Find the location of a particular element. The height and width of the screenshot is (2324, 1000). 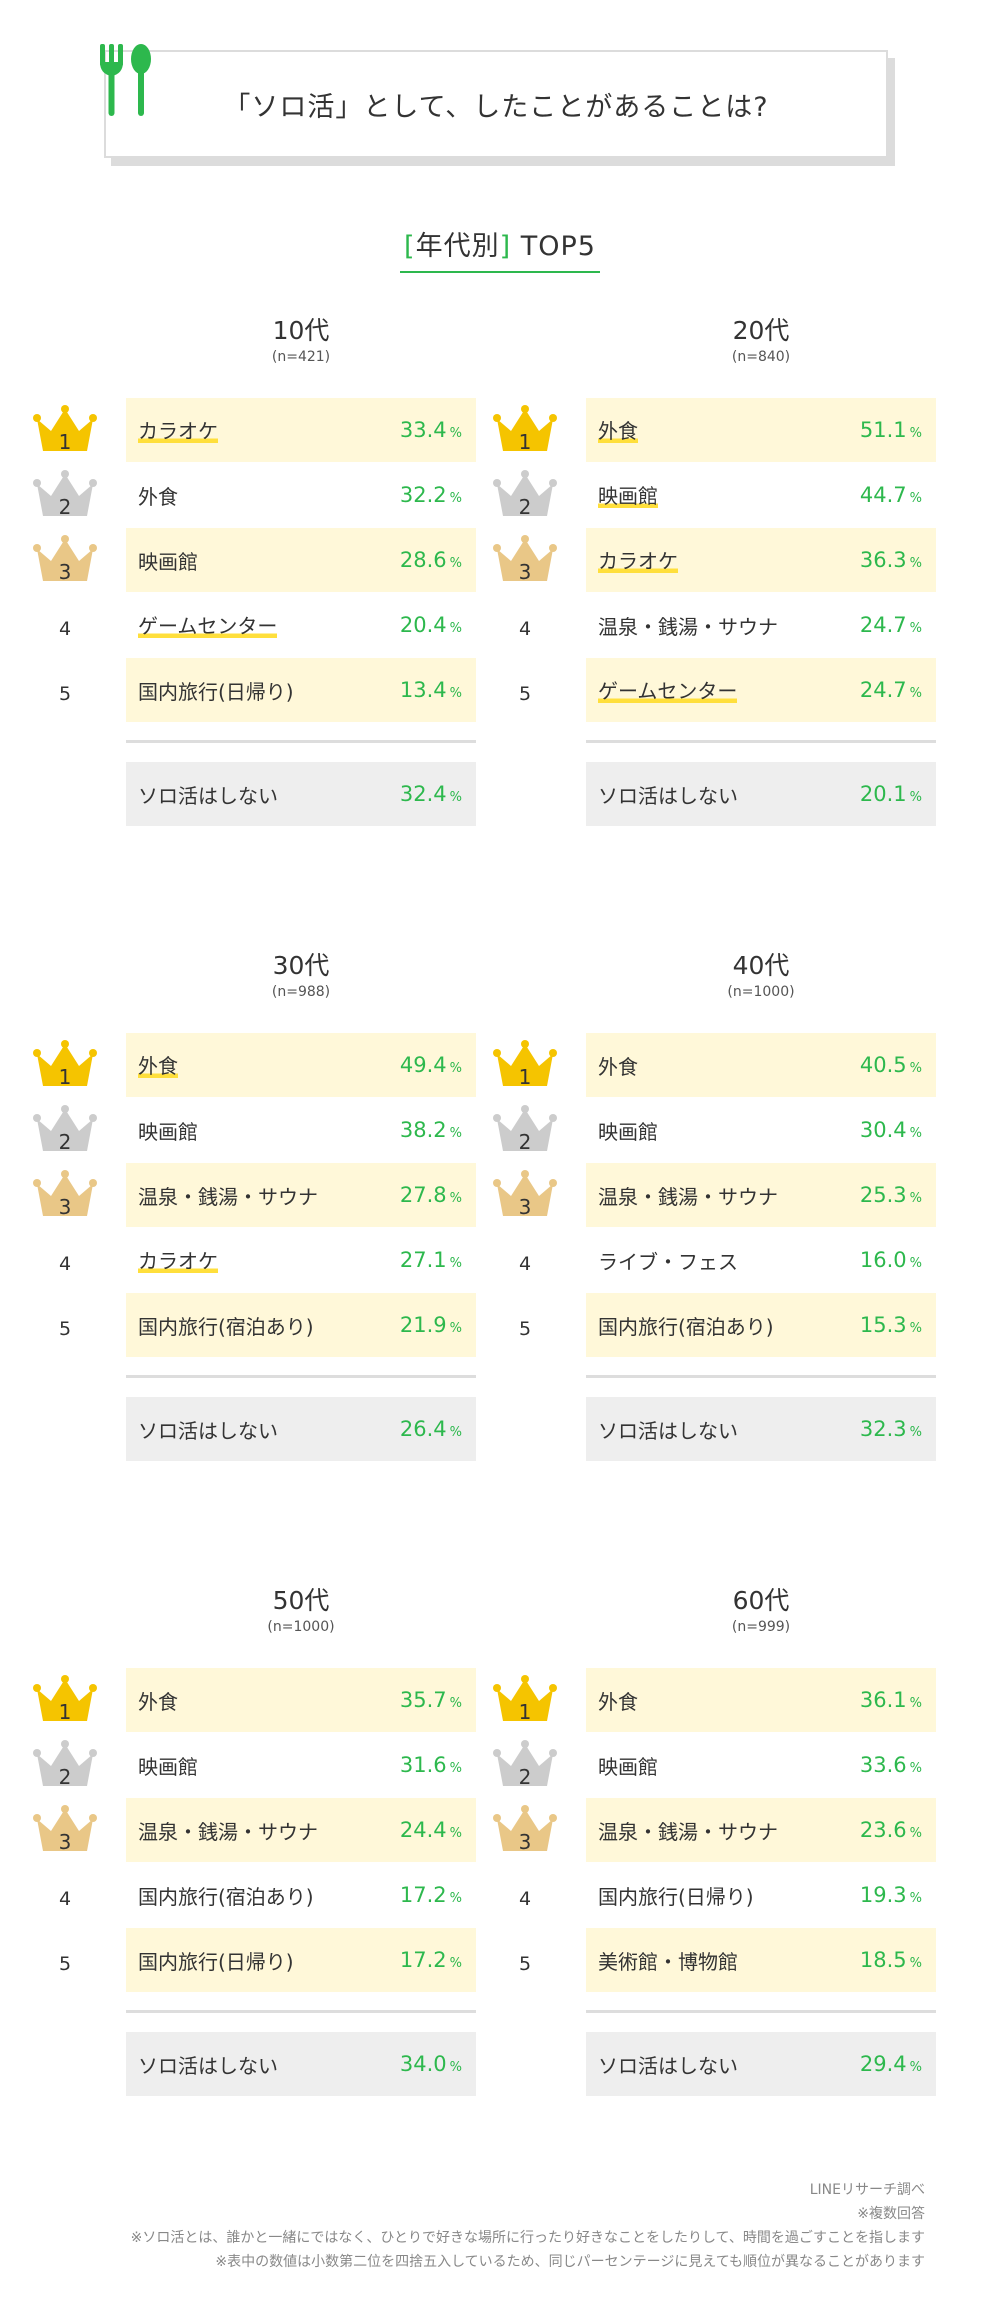

percentage-value: 15.3% is located at coordinates (891, 1325).